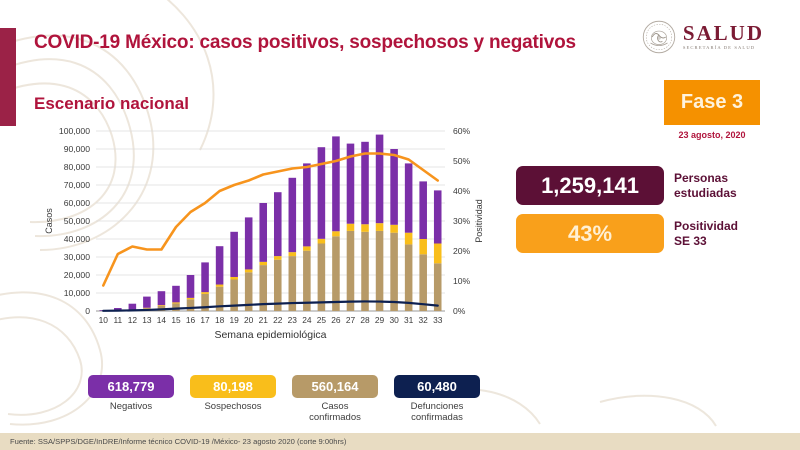 The image size is (800, 450). I want to click on x-axis-tick-label: 31, so click(409, 320).